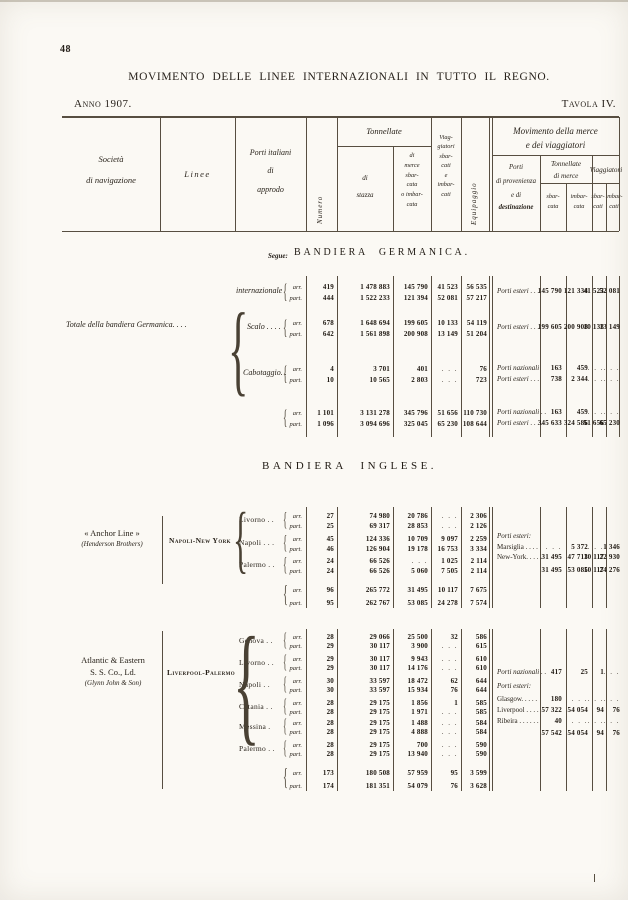 The image size is (628, 900). What do you see at coordinates (556, 699) in the screenshot?
I see `sbarcata-cell: 180` at bounding box center [556, 699].